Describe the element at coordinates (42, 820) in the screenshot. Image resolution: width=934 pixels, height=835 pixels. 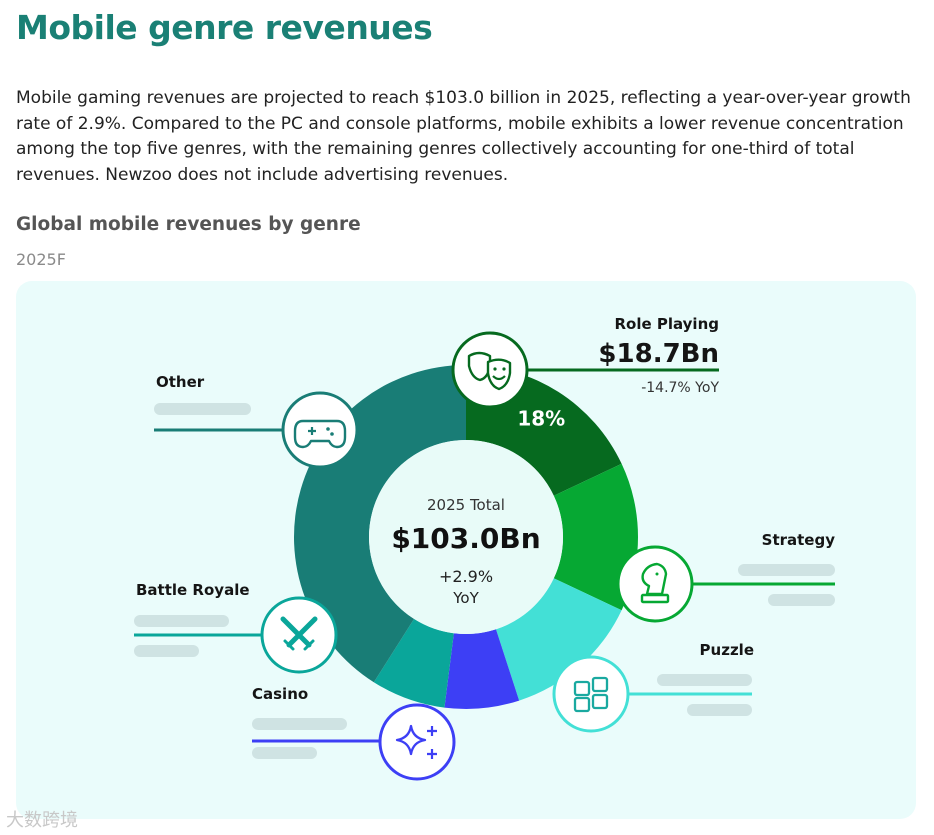
I see `watermark: 大数跨境` at that location.